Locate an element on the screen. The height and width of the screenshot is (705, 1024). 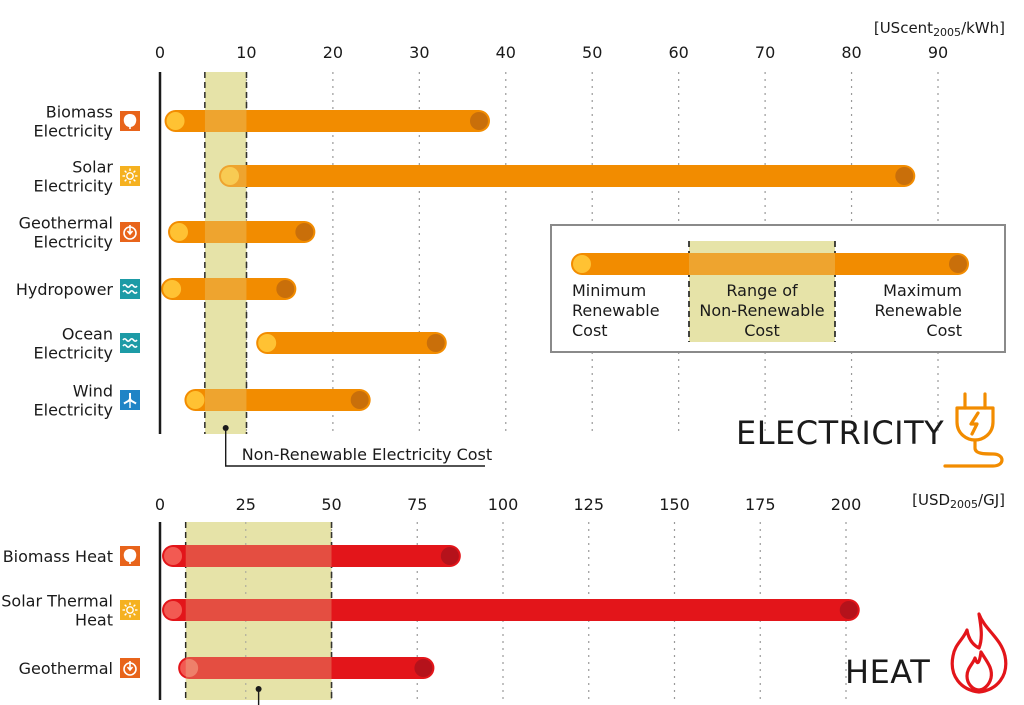
geothermal-icon is located at coordinates (130, 232).